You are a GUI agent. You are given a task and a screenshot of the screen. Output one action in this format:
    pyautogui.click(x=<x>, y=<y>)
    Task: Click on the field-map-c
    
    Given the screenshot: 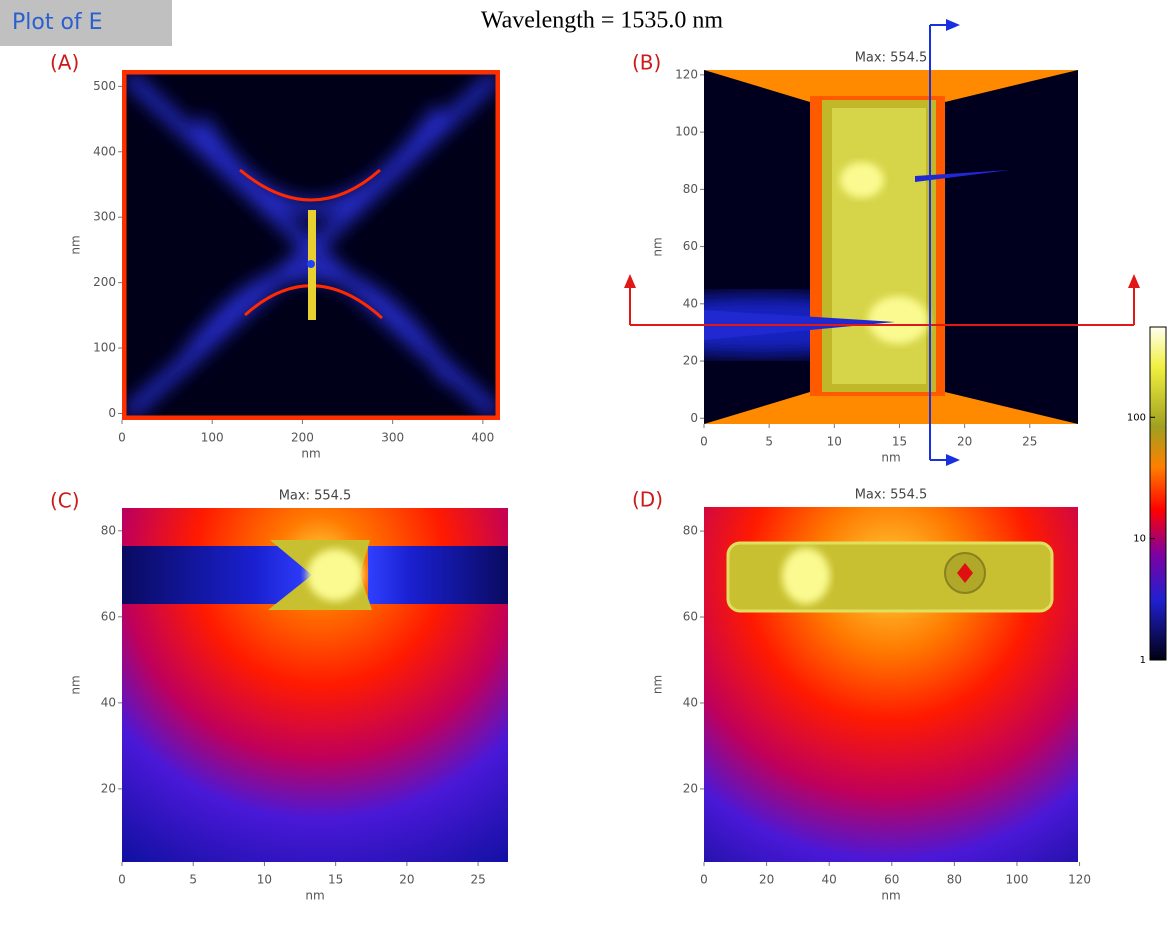 What is the action you would take?
    pyautogui.click(x=315, y=685)
    